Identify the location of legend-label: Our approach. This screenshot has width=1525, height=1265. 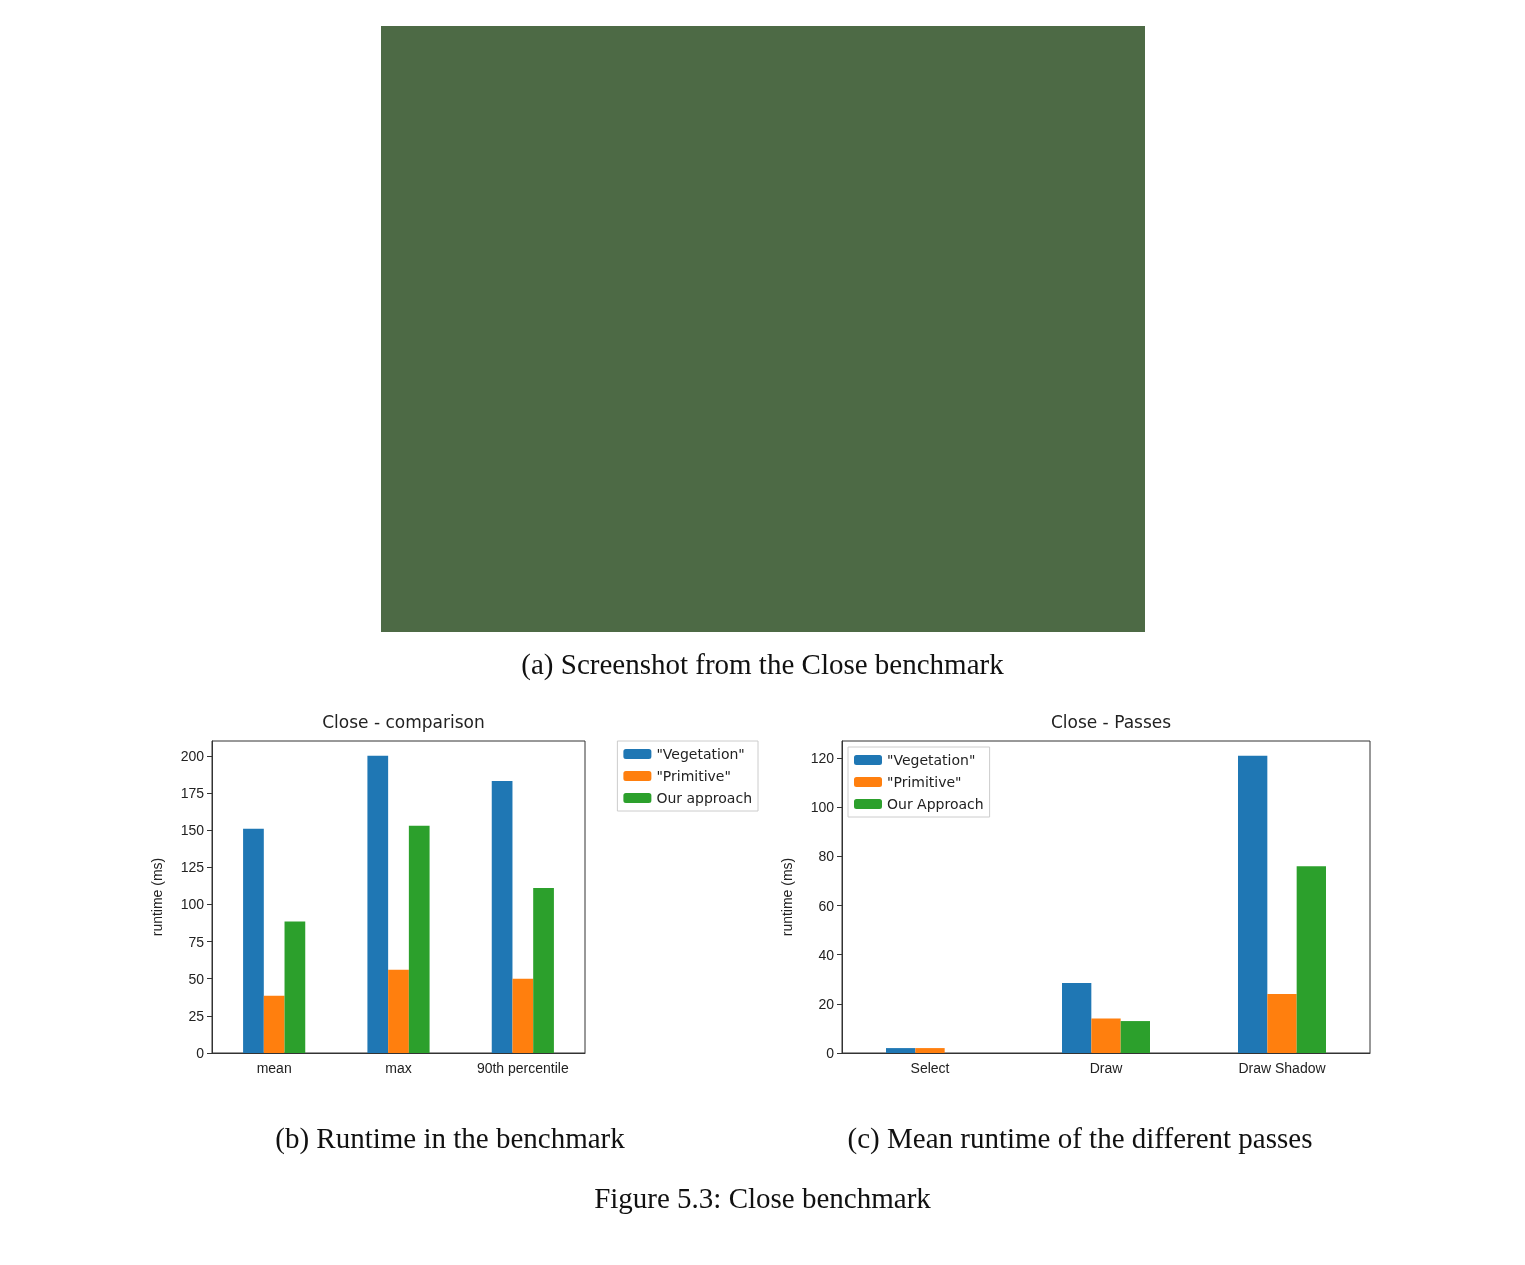
(704, 798).